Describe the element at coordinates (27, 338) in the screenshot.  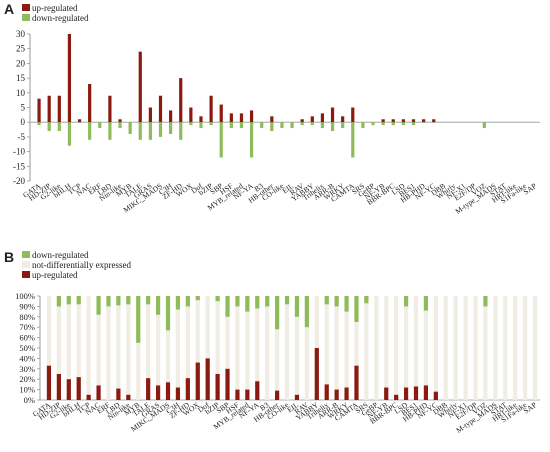
I see `panel-b-y-tick-label: 60%` at that location.